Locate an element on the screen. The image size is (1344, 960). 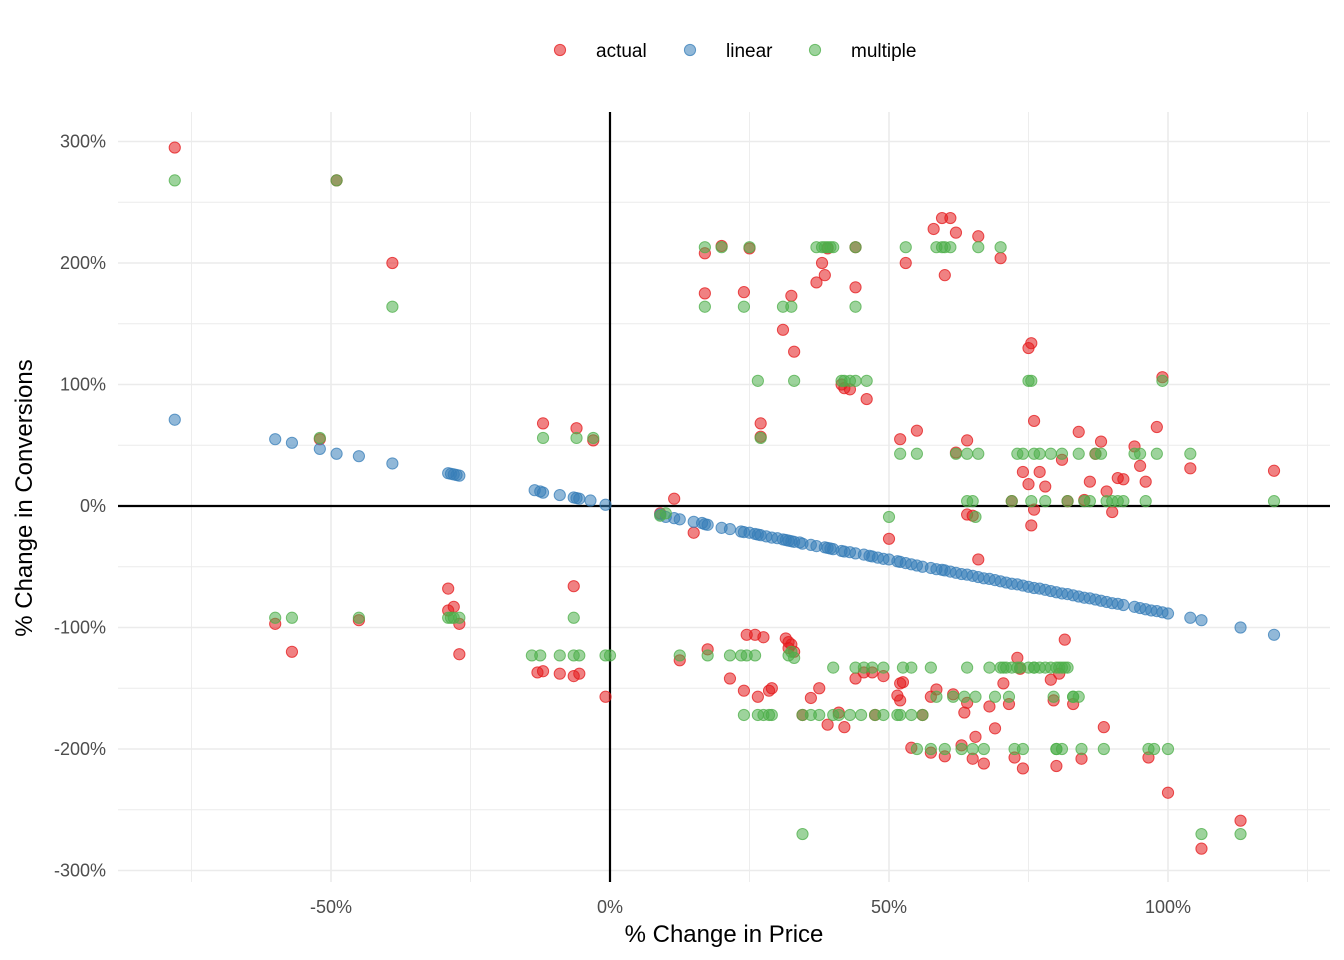
legend-label-multiple: multiple is located at coordinates (883, 51).